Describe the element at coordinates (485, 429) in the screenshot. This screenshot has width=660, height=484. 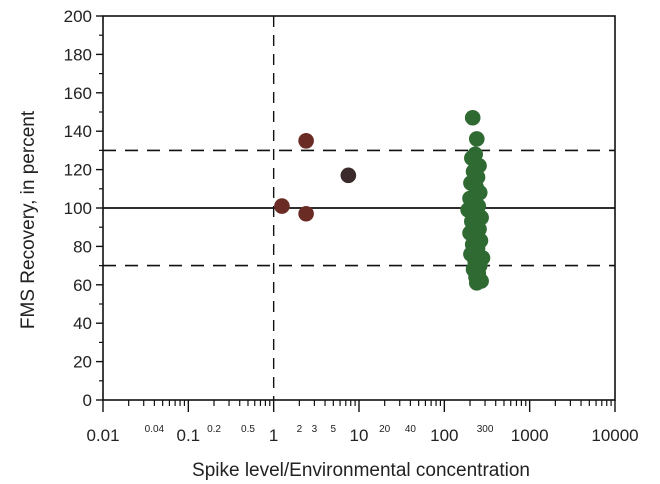
I see `x-minor-tick-label: 300` at that location.